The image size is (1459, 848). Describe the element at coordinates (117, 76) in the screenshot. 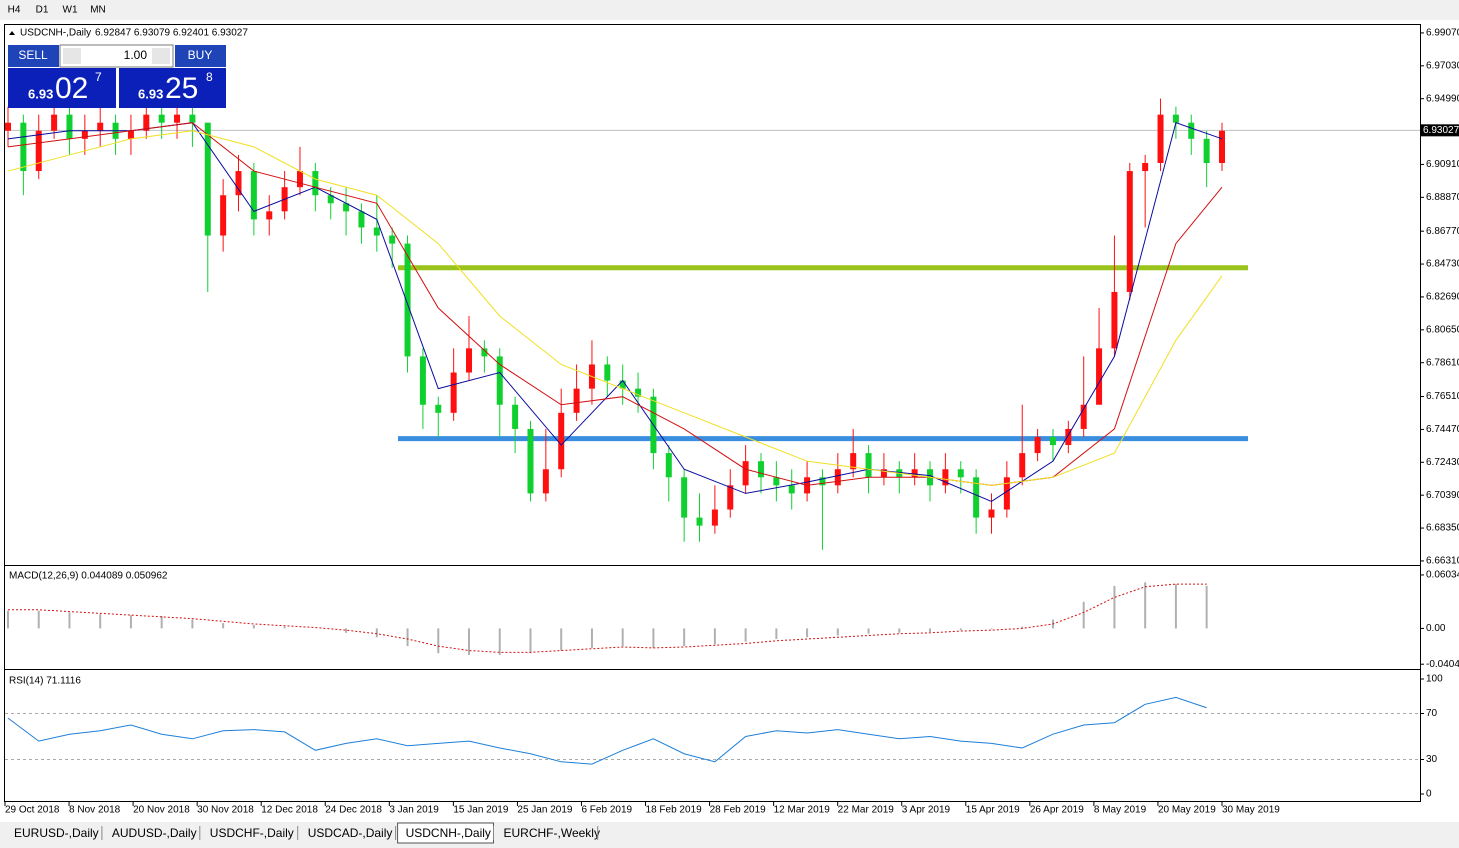

I see `one-click-panel: SELL 1.00 BUY 6.93 02 7 6.93 25 8` at that location.